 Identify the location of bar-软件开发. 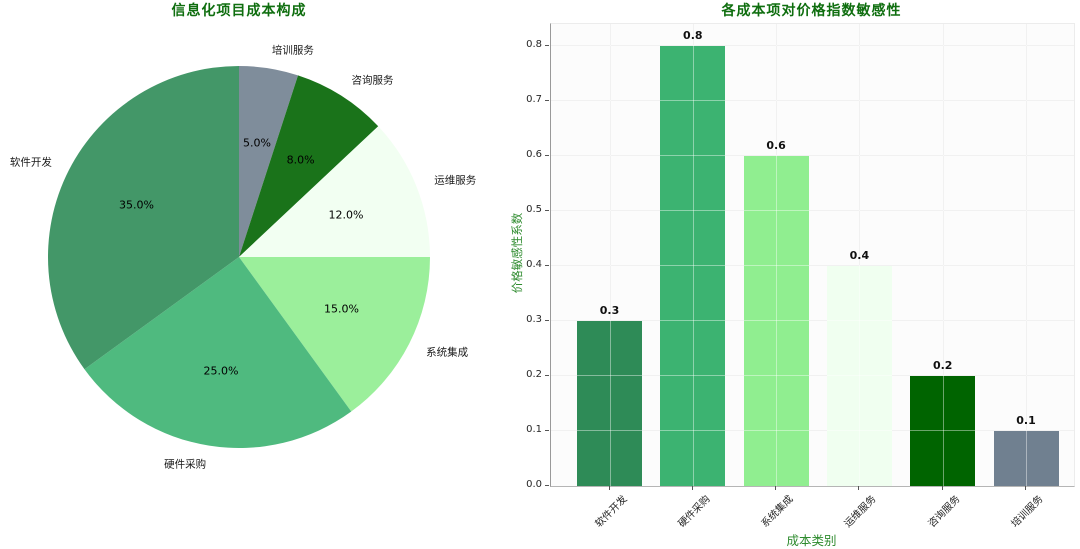
(609, 403).